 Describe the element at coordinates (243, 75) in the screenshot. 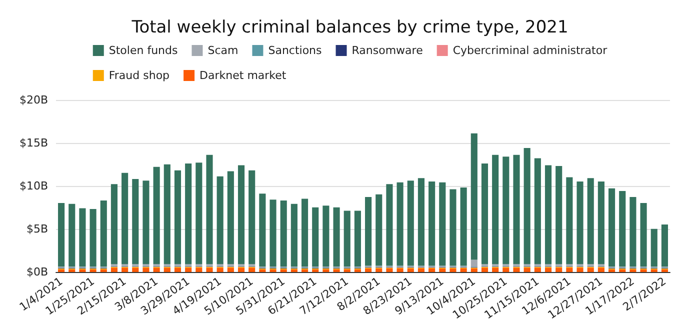

I see `legend-label: Darknet market` at that location.